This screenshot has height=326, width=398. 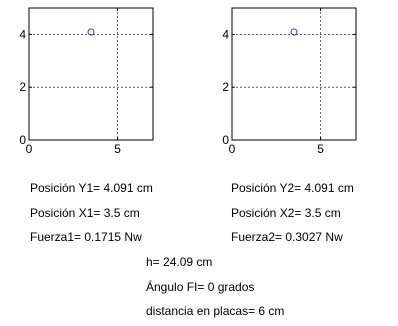 What do you see at coordinates (86, 237) in the screenshot?
I see `force1-readout: Fuerza1= 0.1715 Nw` at bounding box center [86, 237].